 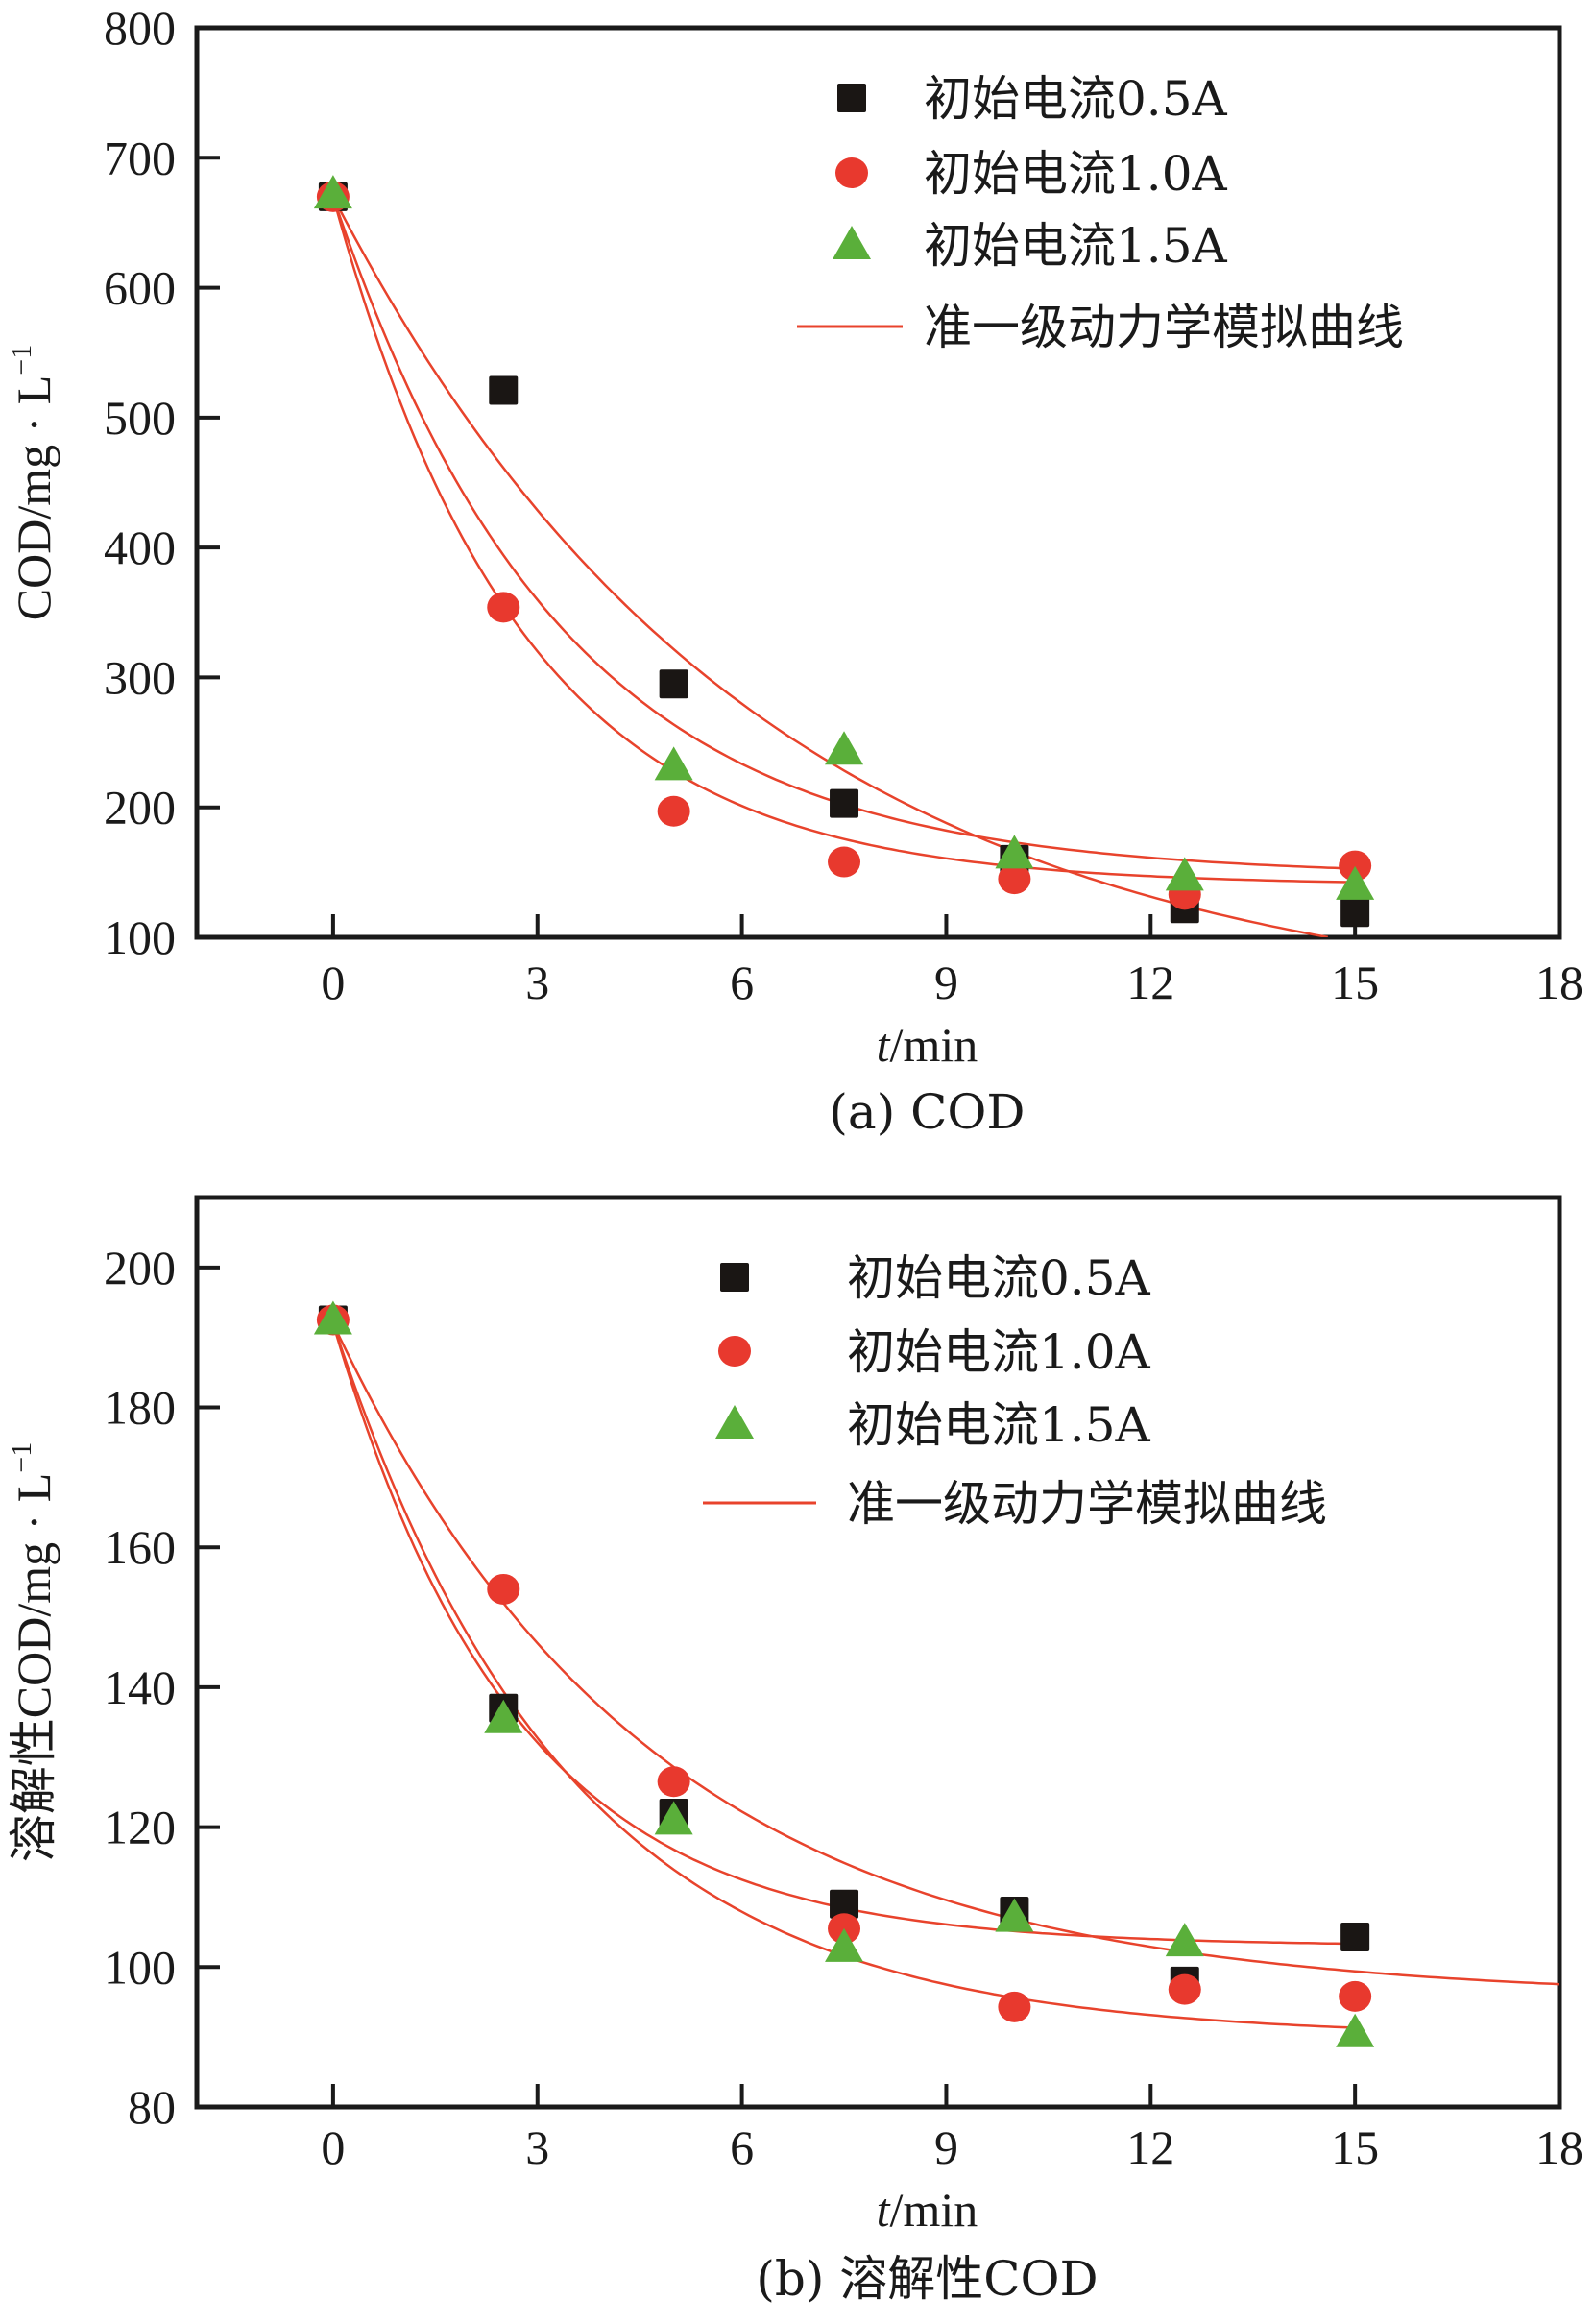 What do you see at coordinates (140, 677) in the screenshot?
I see `y-tick-label: 300` at bounding box center [140, 677].